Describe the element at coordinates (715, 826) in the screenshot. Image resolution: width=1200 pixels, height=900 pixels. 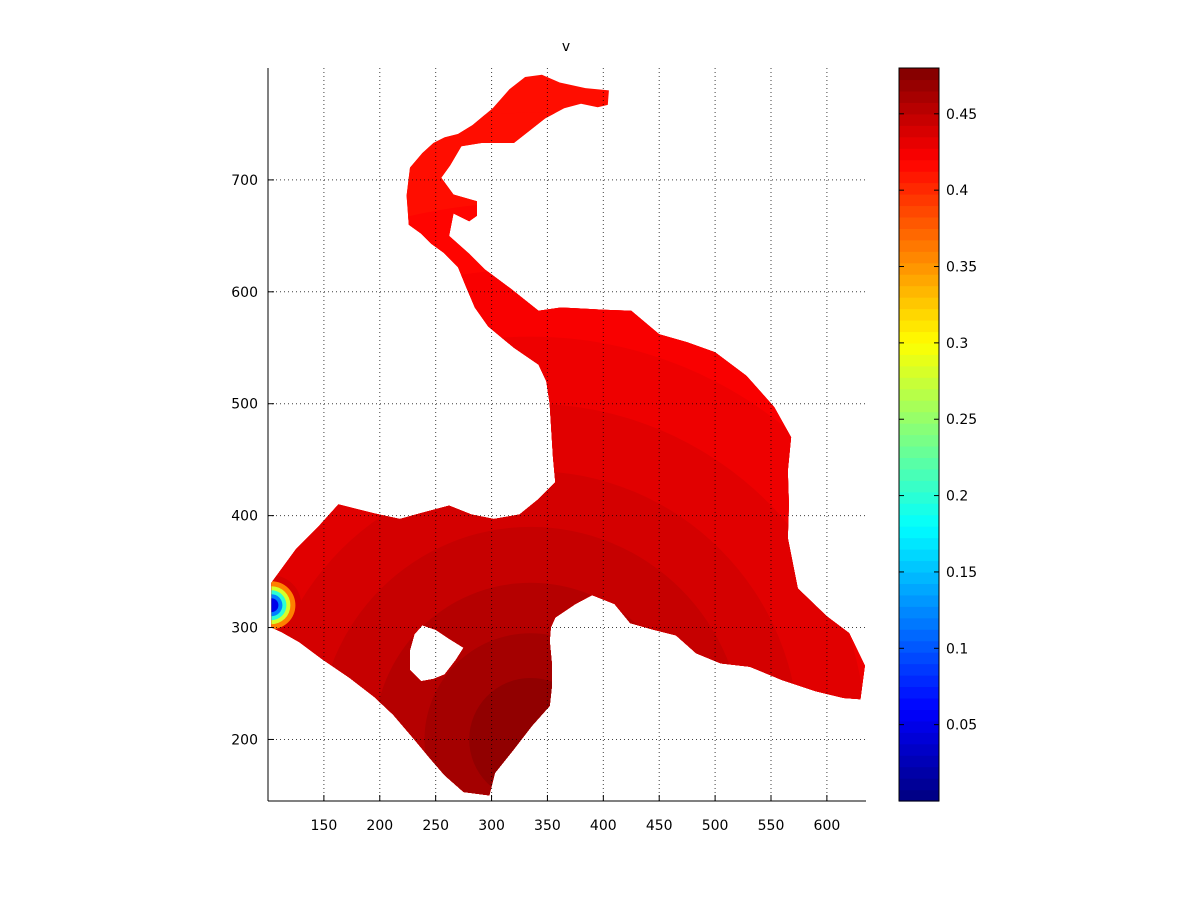
I see `x-tick-label-500: 500` at that location.